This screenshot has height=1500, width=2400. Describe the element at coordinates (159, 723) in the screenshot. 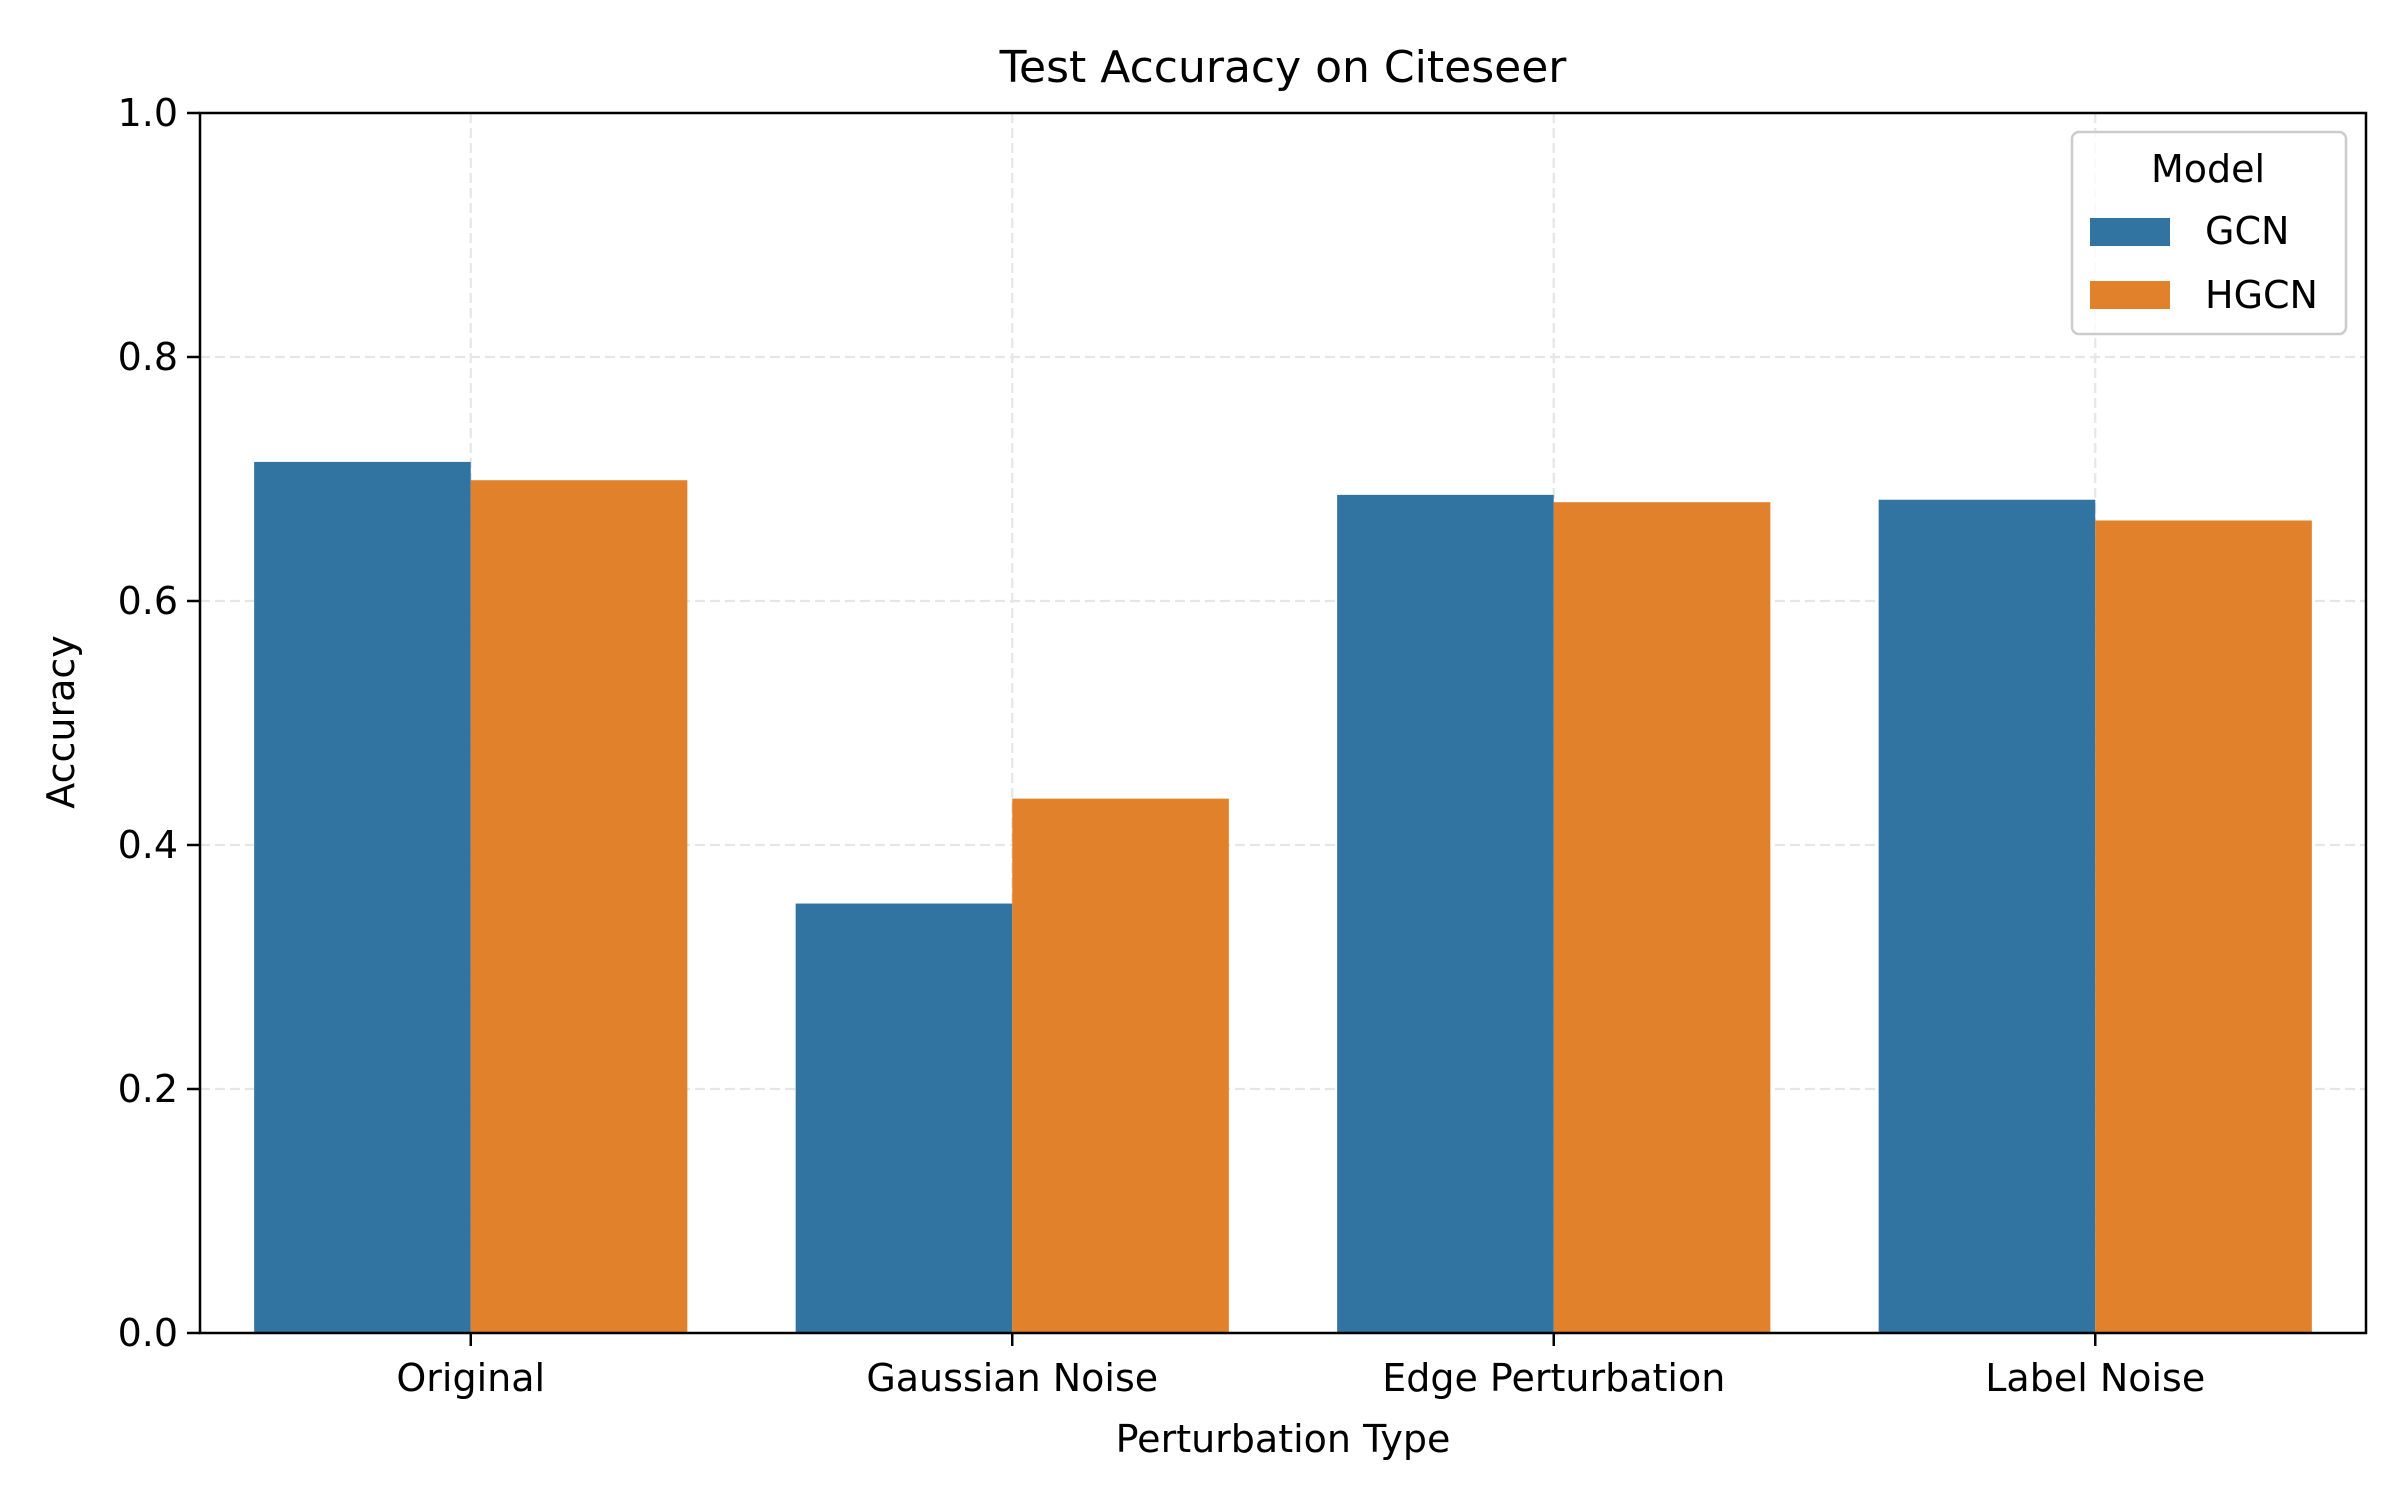

I see `y-axis-ticks: 0.0 0.2 0.4 0.6 0.8 1.0` at that location.